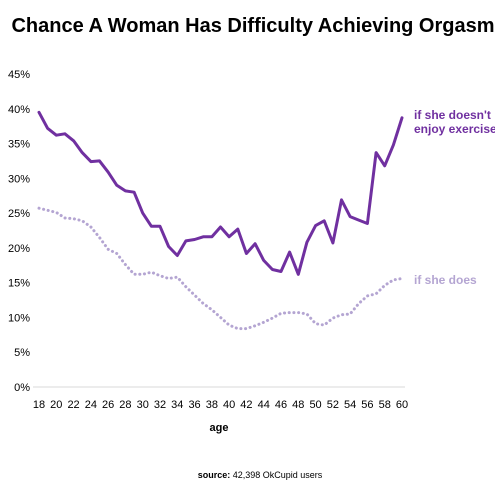  What do you see at coordinates (160, 405) in the screenshot?
I see `x-tick-label: 32` at bounding box center [160, 405].